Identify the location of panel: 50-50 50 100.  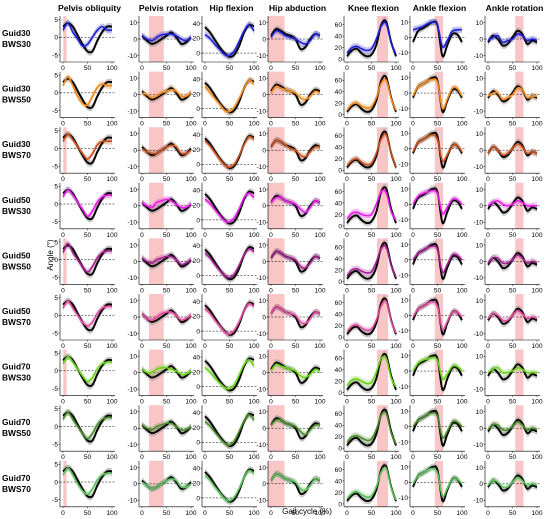
(85, 99).